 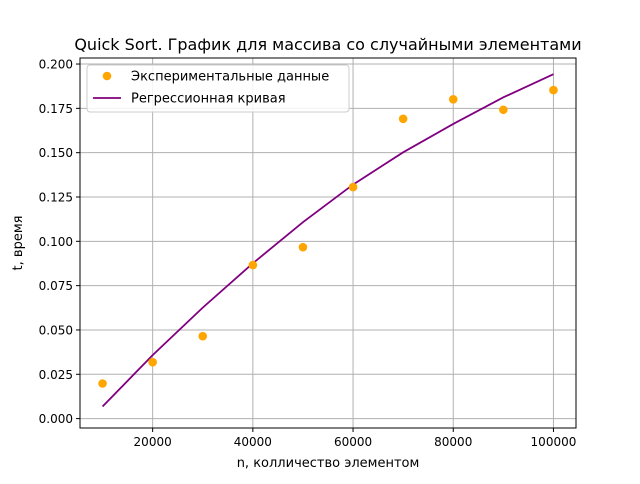 I want to click on legend-label-line: Регрессионная кривая, so click(x=208, y=99).